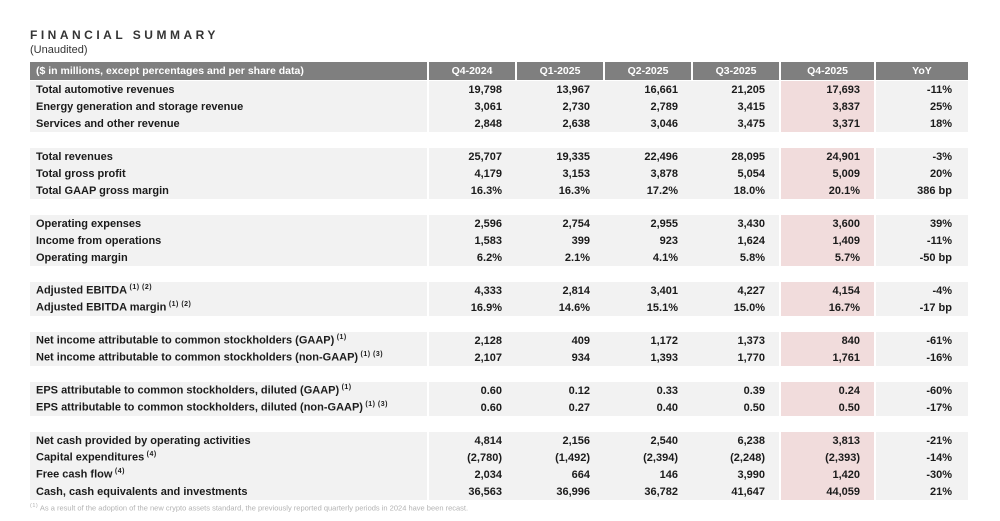 This screenshot has width=1000, height=521. I want to click on value-cell: 5,054, so click(736, 173).